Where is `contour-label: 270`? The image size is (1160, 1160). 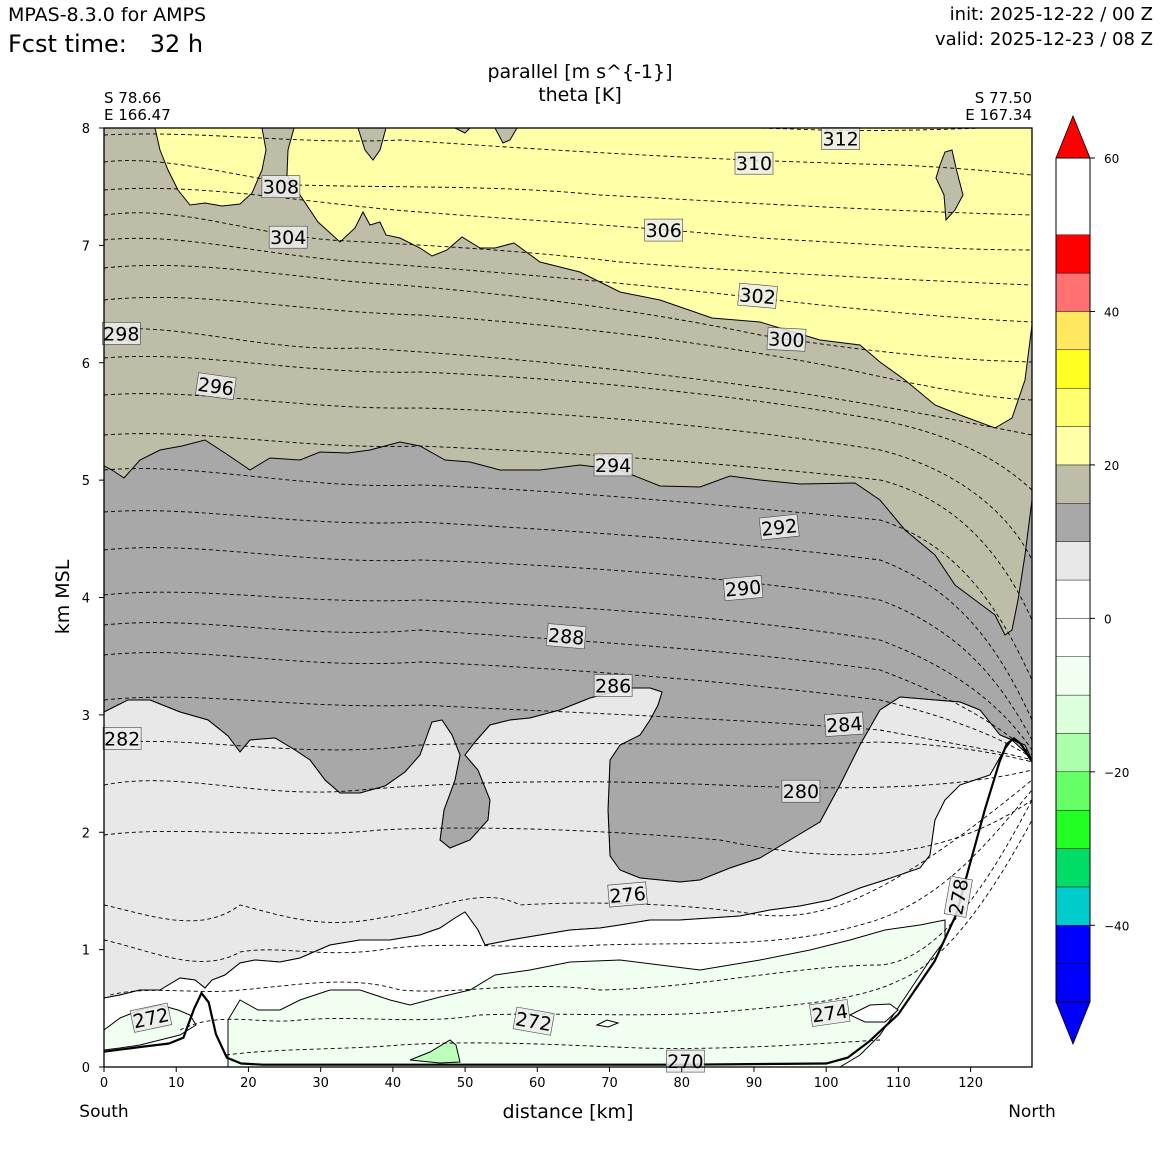 contour-label: 270 is located at coordinates (685, 1061).